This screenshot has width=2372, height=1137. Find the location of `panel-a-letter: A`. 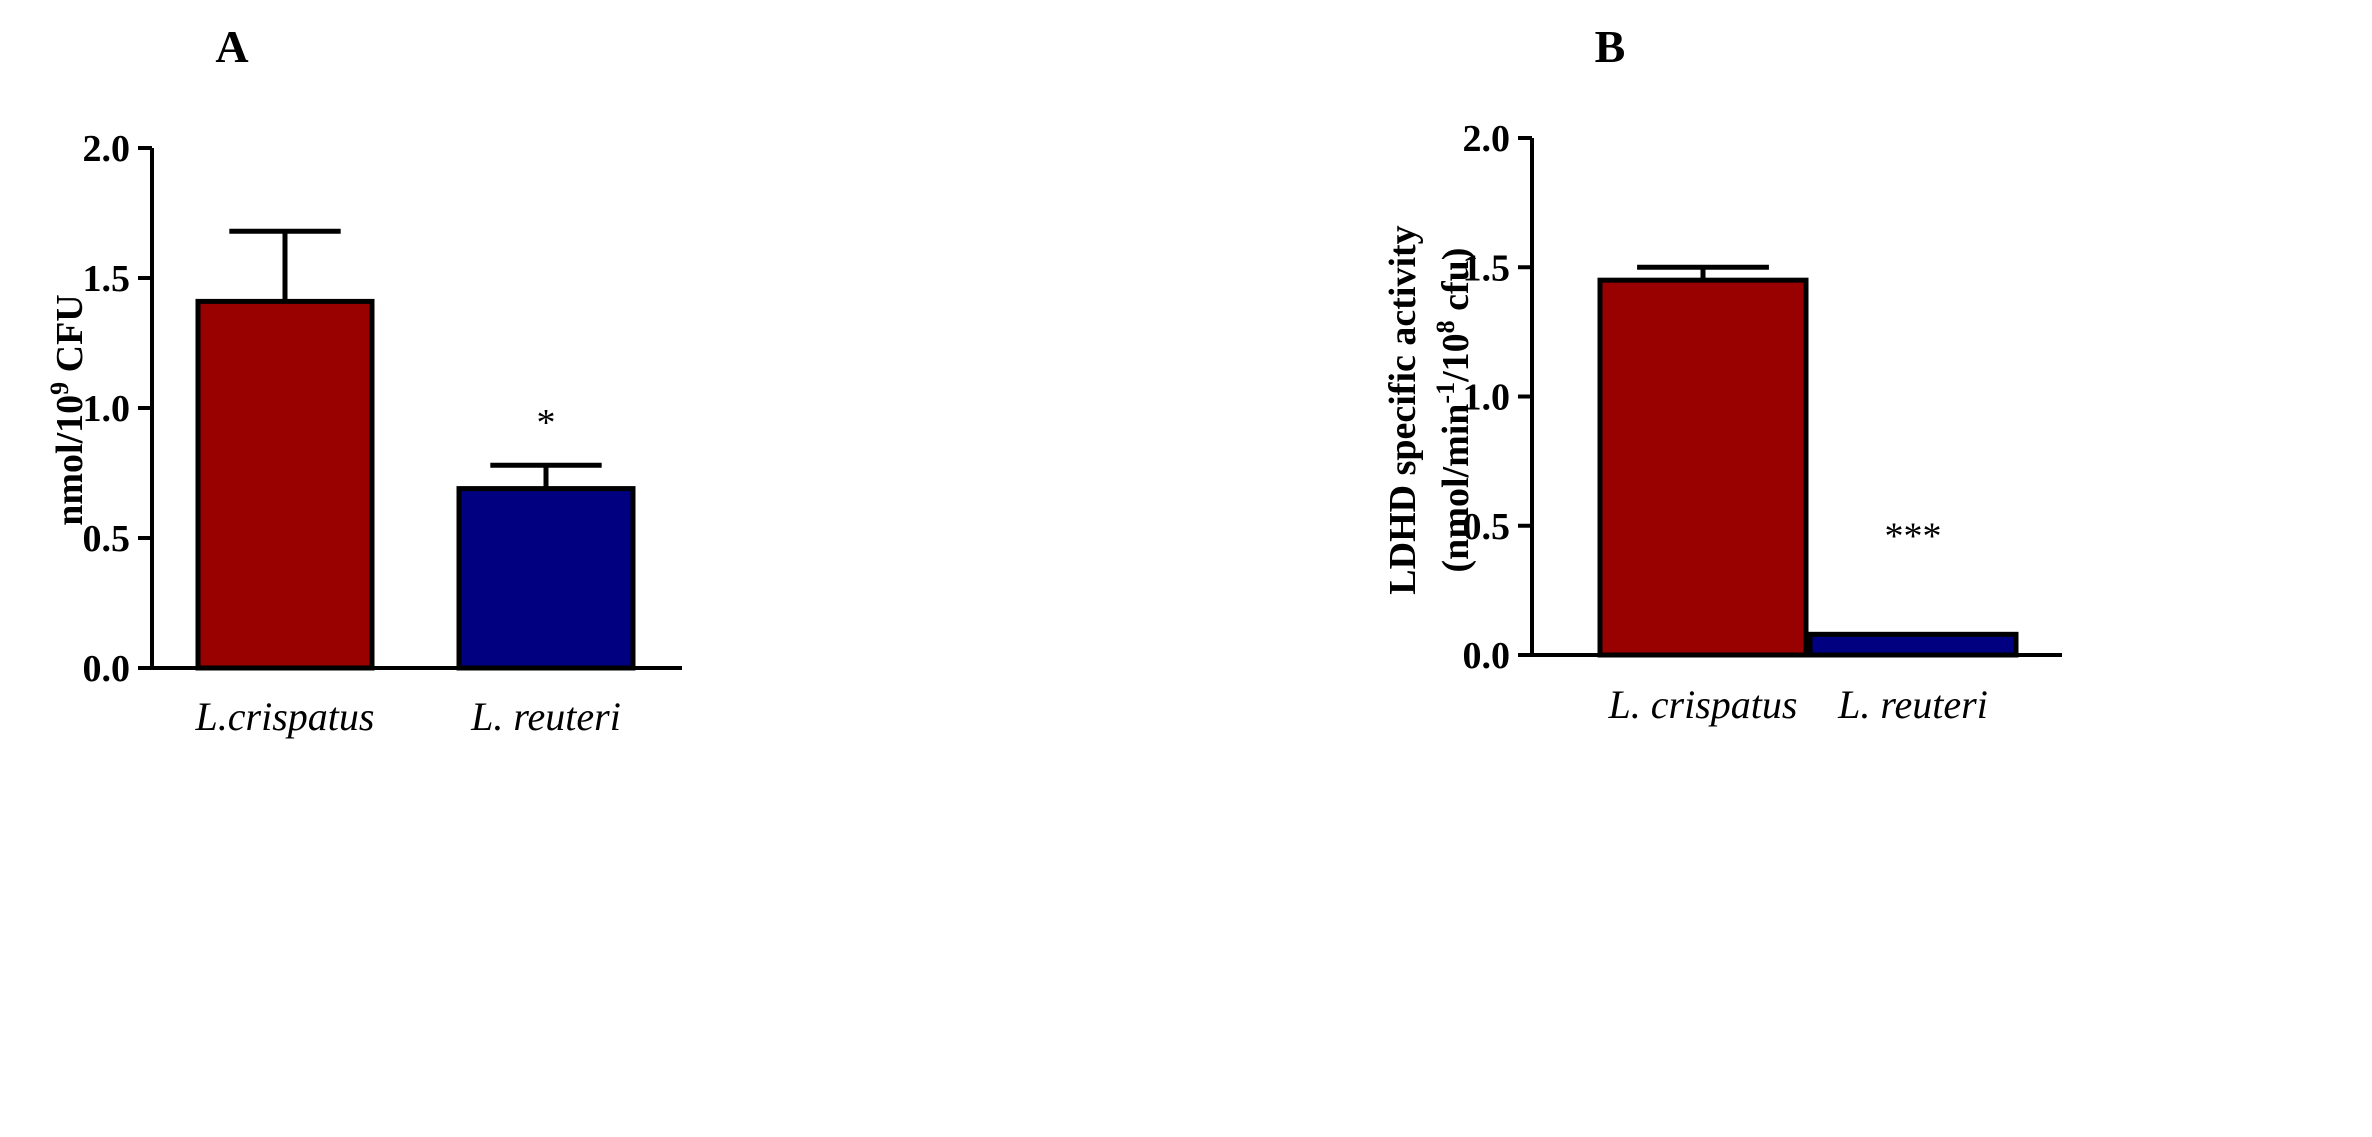

panel-a-letter: A is located at coordinates (231, 46).